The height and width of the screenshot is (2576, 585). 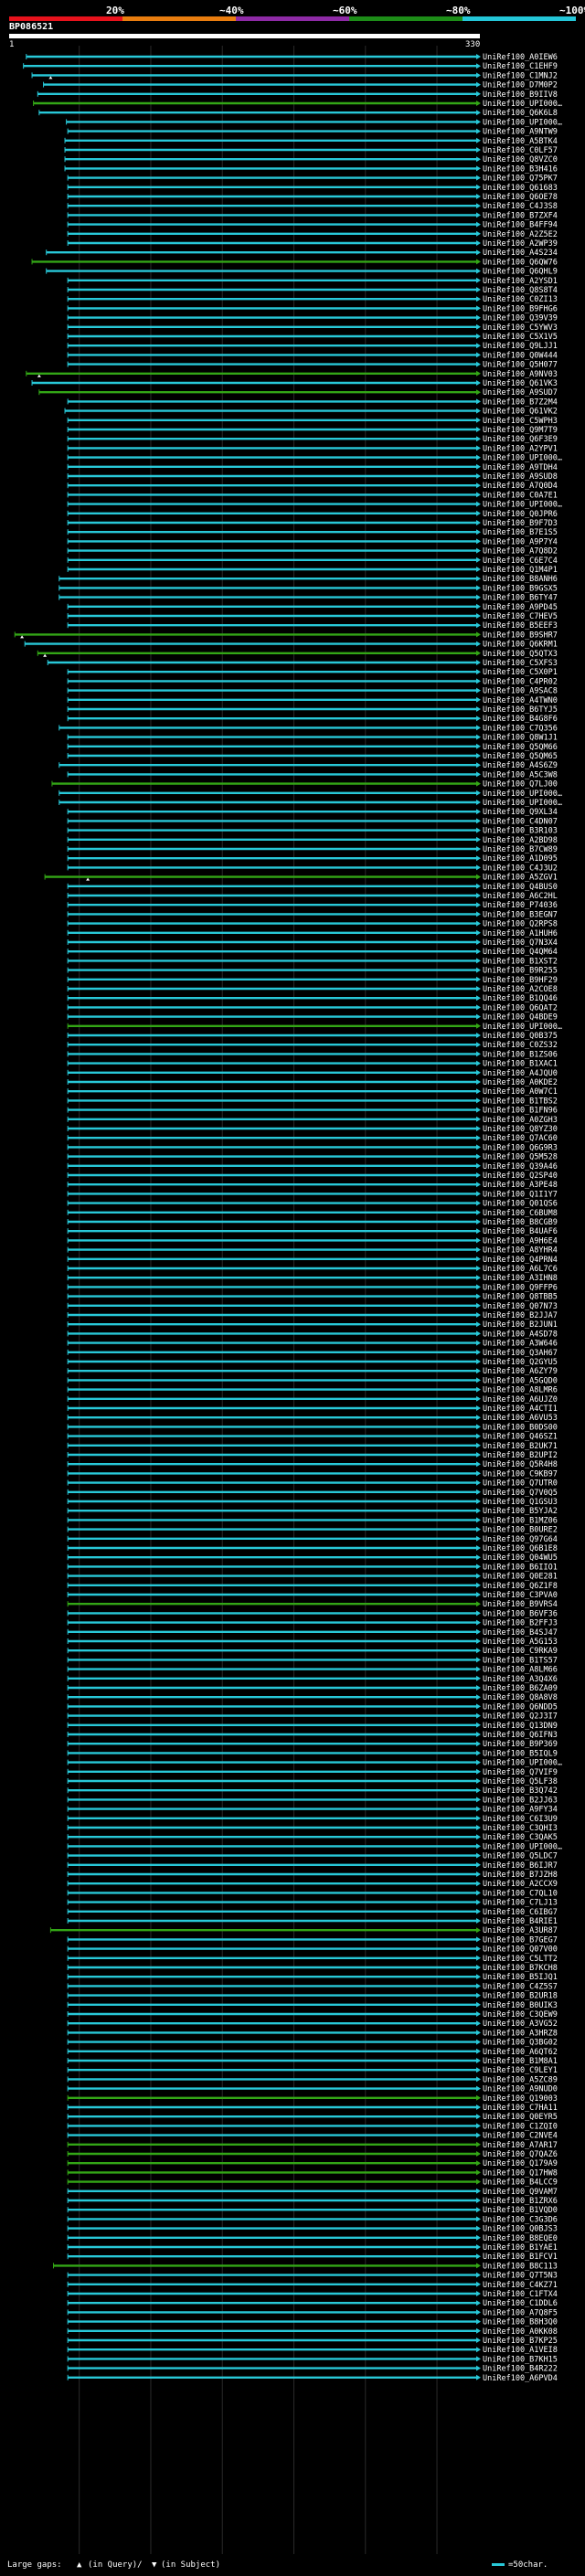 I want to click on hit-label: UniRef100_B9F7D3, so click(x=520, y=523).